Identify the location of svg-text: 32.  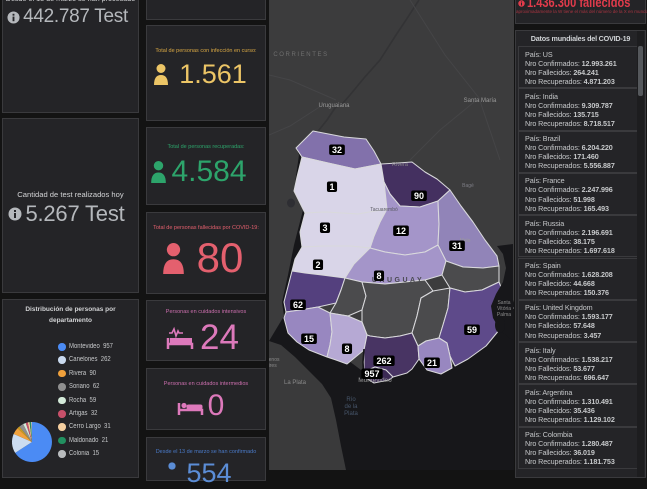
(337, 150).